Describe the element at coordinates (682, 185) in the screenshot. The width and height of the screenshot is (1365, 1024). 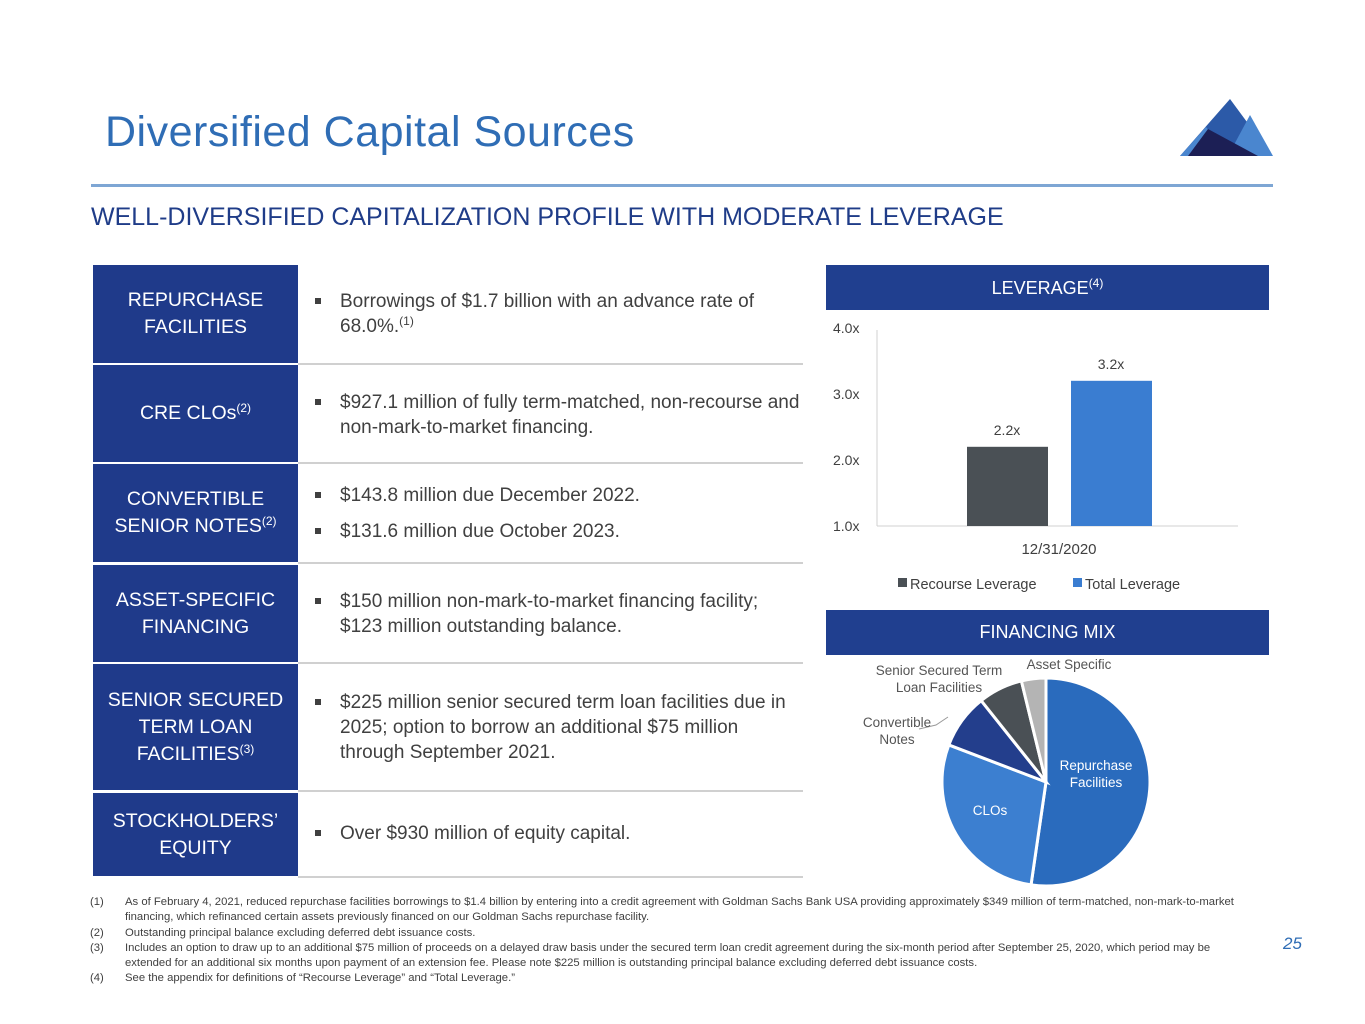
I see `title-divider` at that location.